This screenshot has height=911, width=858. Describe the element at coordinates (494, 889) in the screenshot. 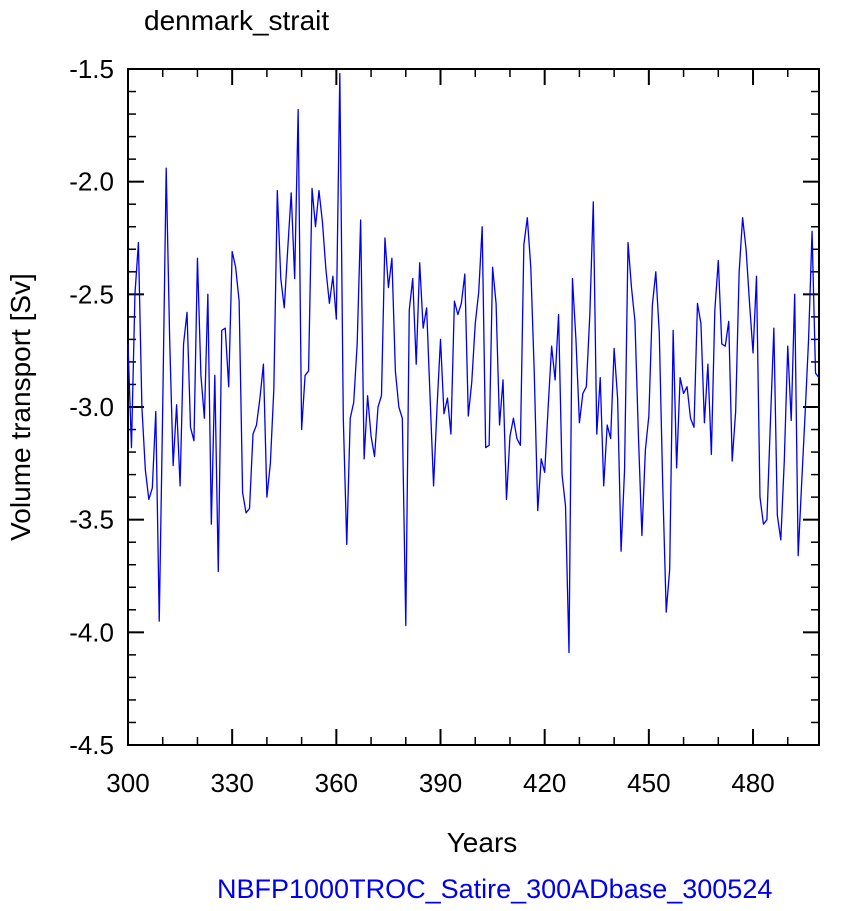

I see `footer-run-id: NBFP1000TROC_Satire_300ADbase_300524` at that location.